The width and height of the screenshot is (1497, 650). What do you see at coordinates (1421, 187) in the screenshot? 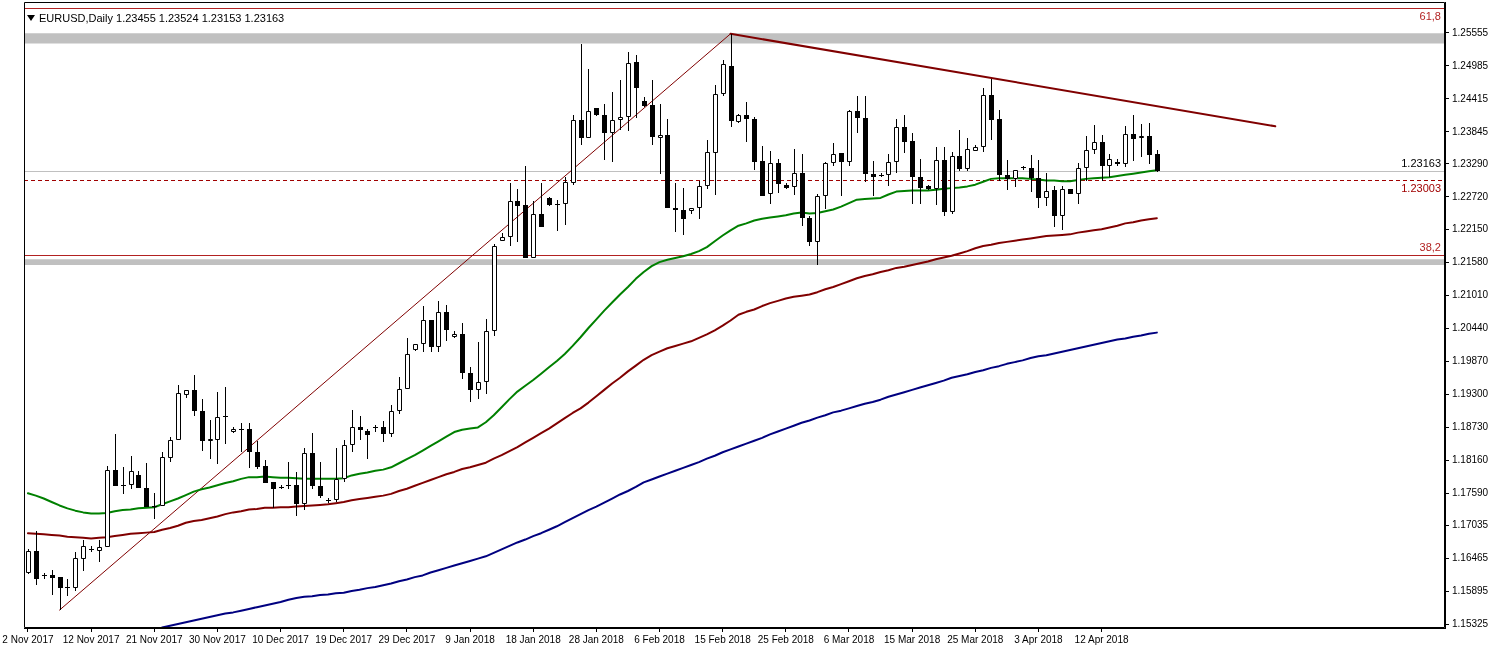
I see `ref-line-label: 1.23003` at bounding box center [1421, 187].